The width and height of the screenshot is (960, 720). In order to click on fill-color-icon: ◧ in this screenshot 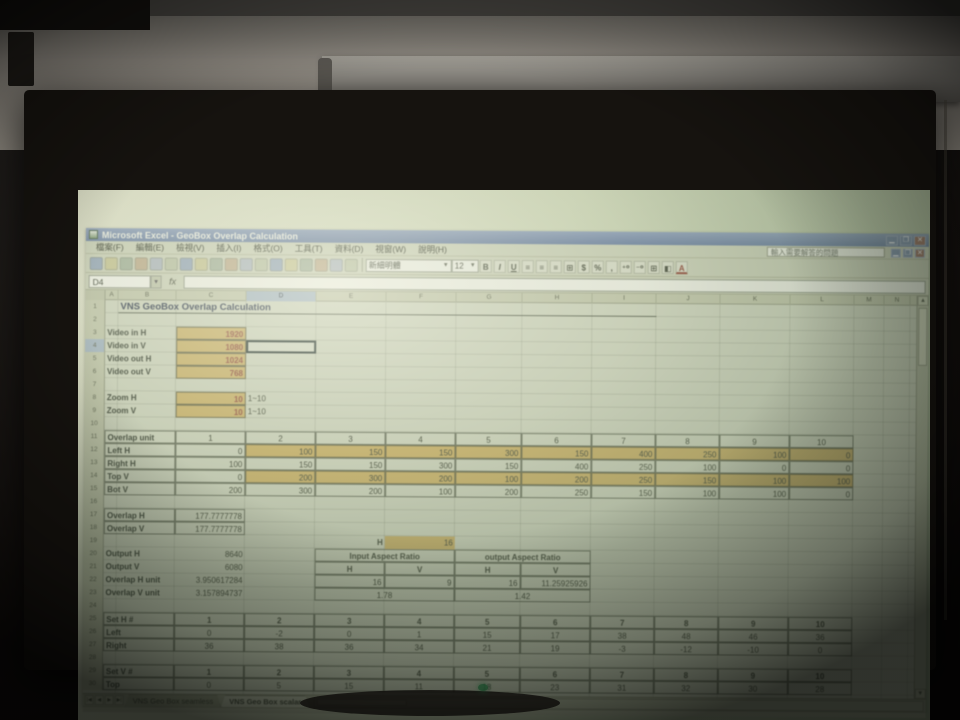, I will do `click(667, 267)`.